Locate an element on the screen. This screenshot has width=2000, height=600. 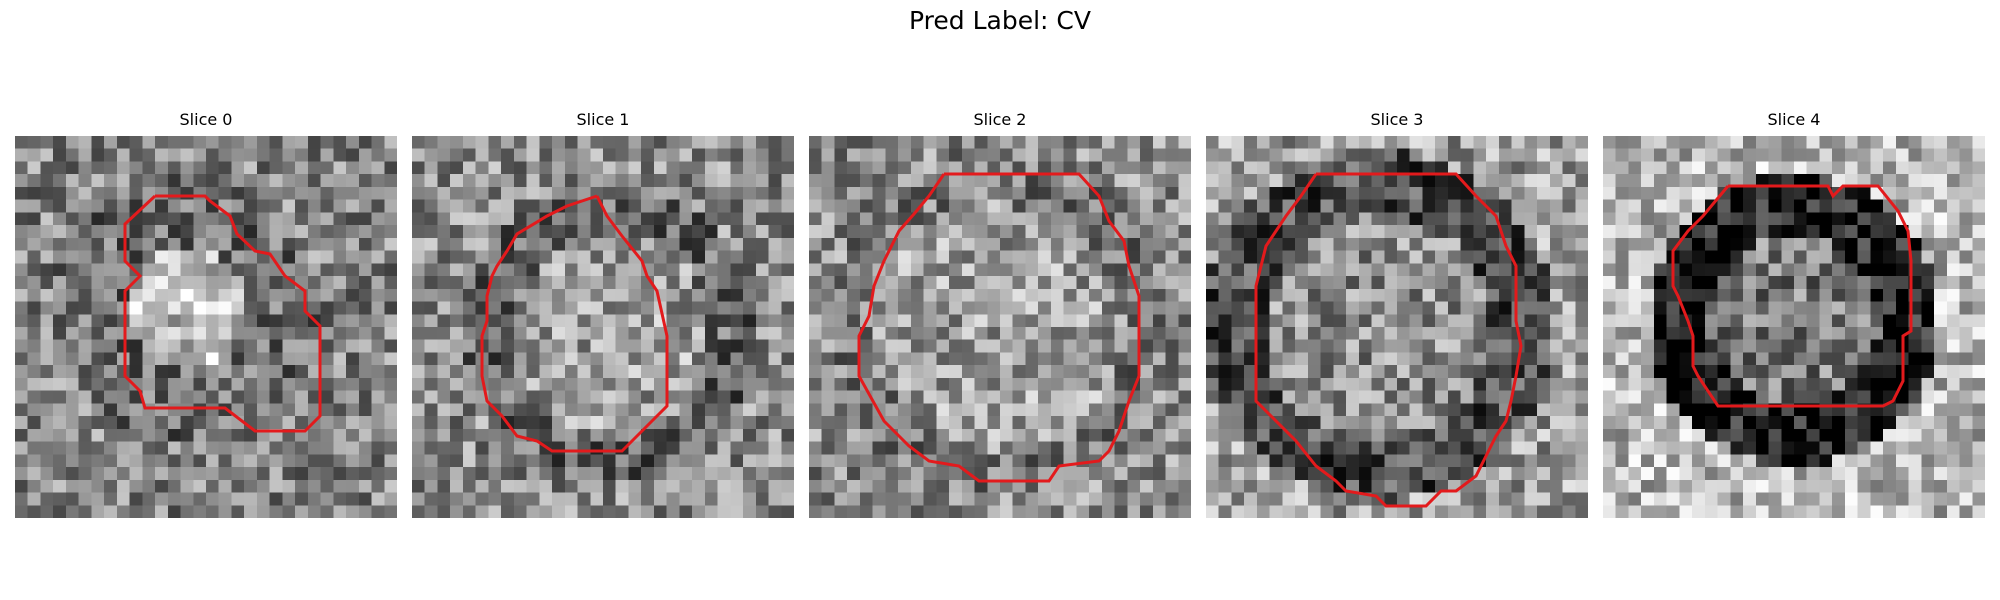
slice-panel-1: Slice 1 is located at coordinates (603, 313).